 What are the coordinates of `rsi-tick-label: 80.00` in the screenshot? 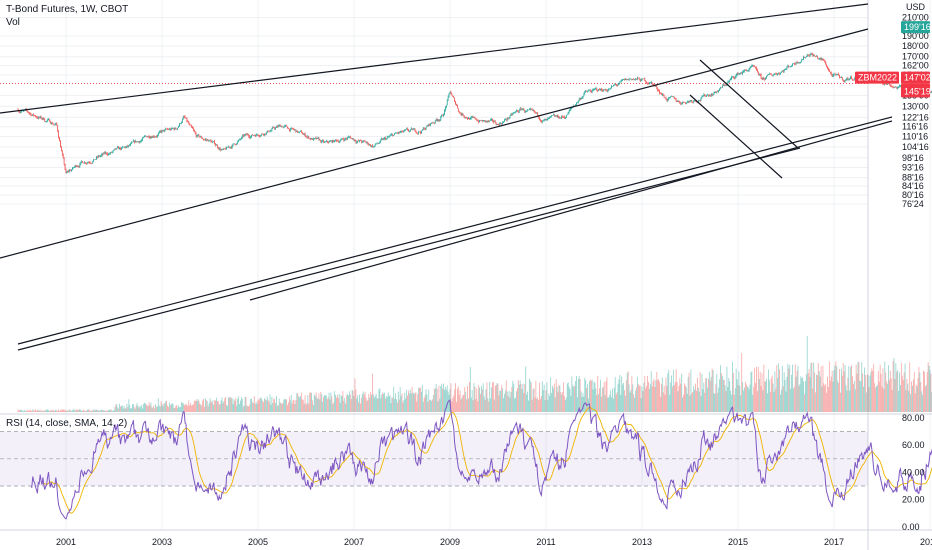 It's located at (913, 418).